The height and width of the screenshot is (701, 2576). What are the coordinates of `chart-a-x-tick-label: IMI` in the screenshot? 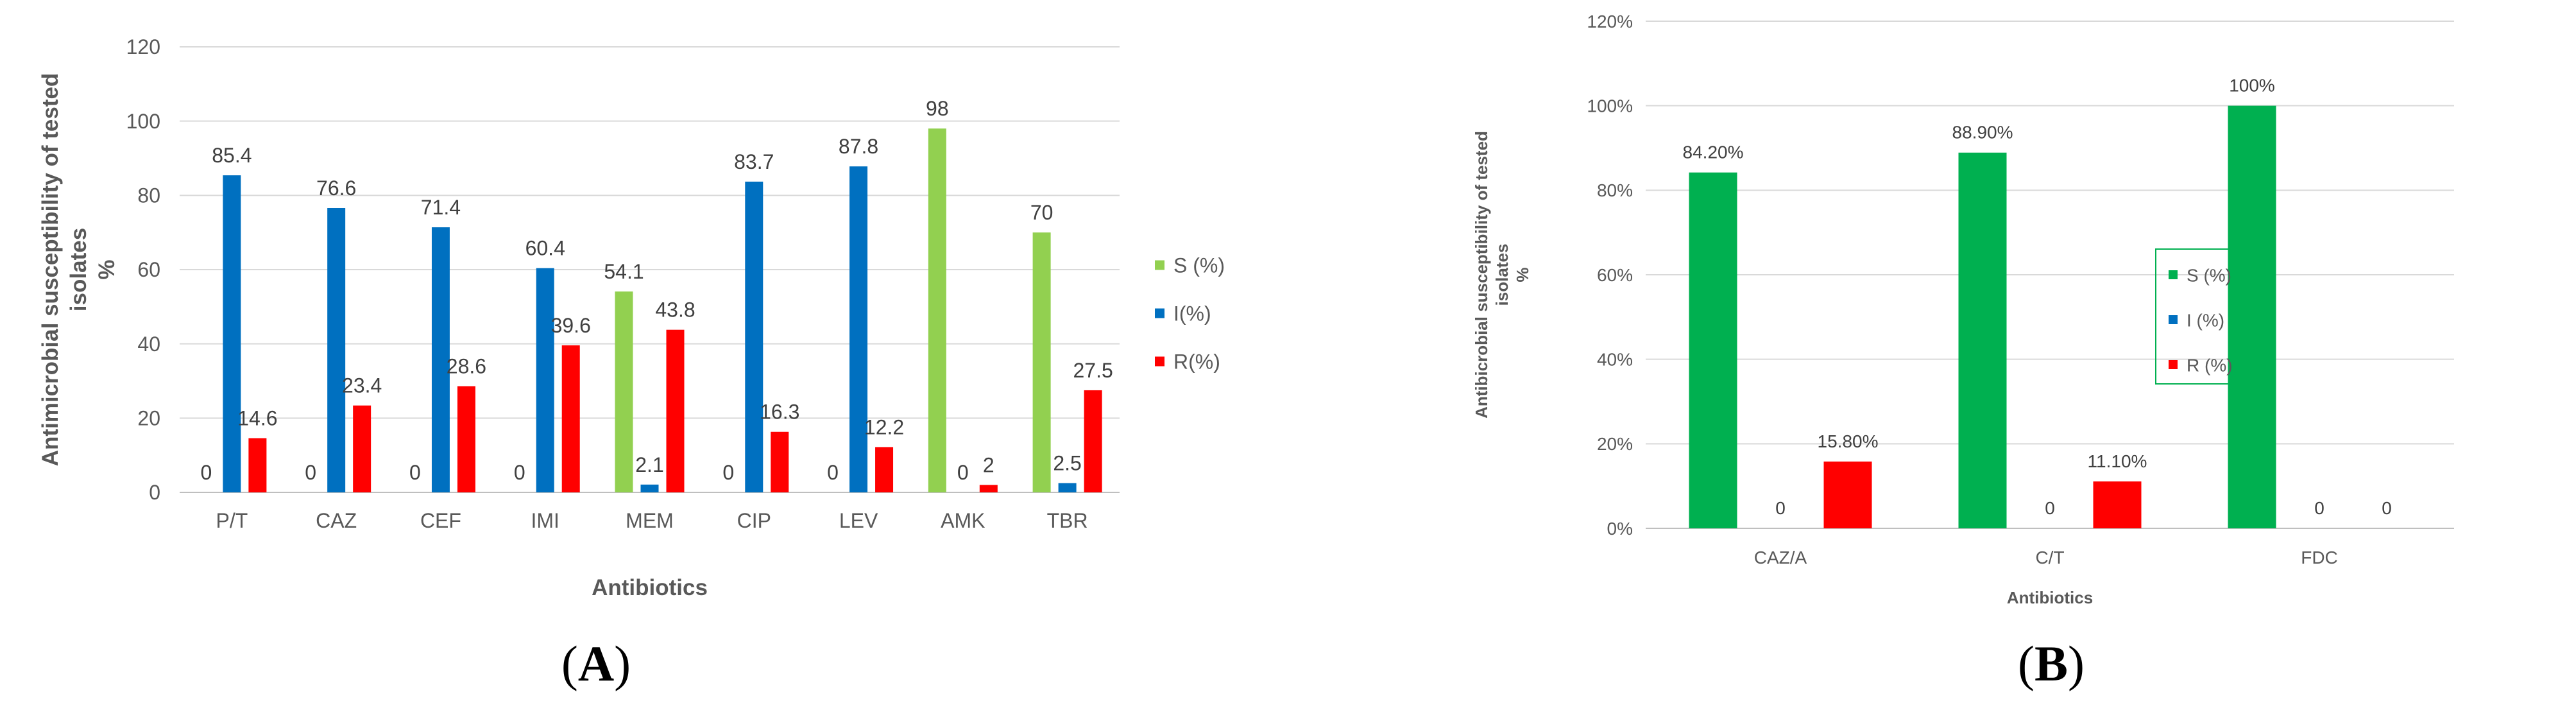 It's located at (545, 520).